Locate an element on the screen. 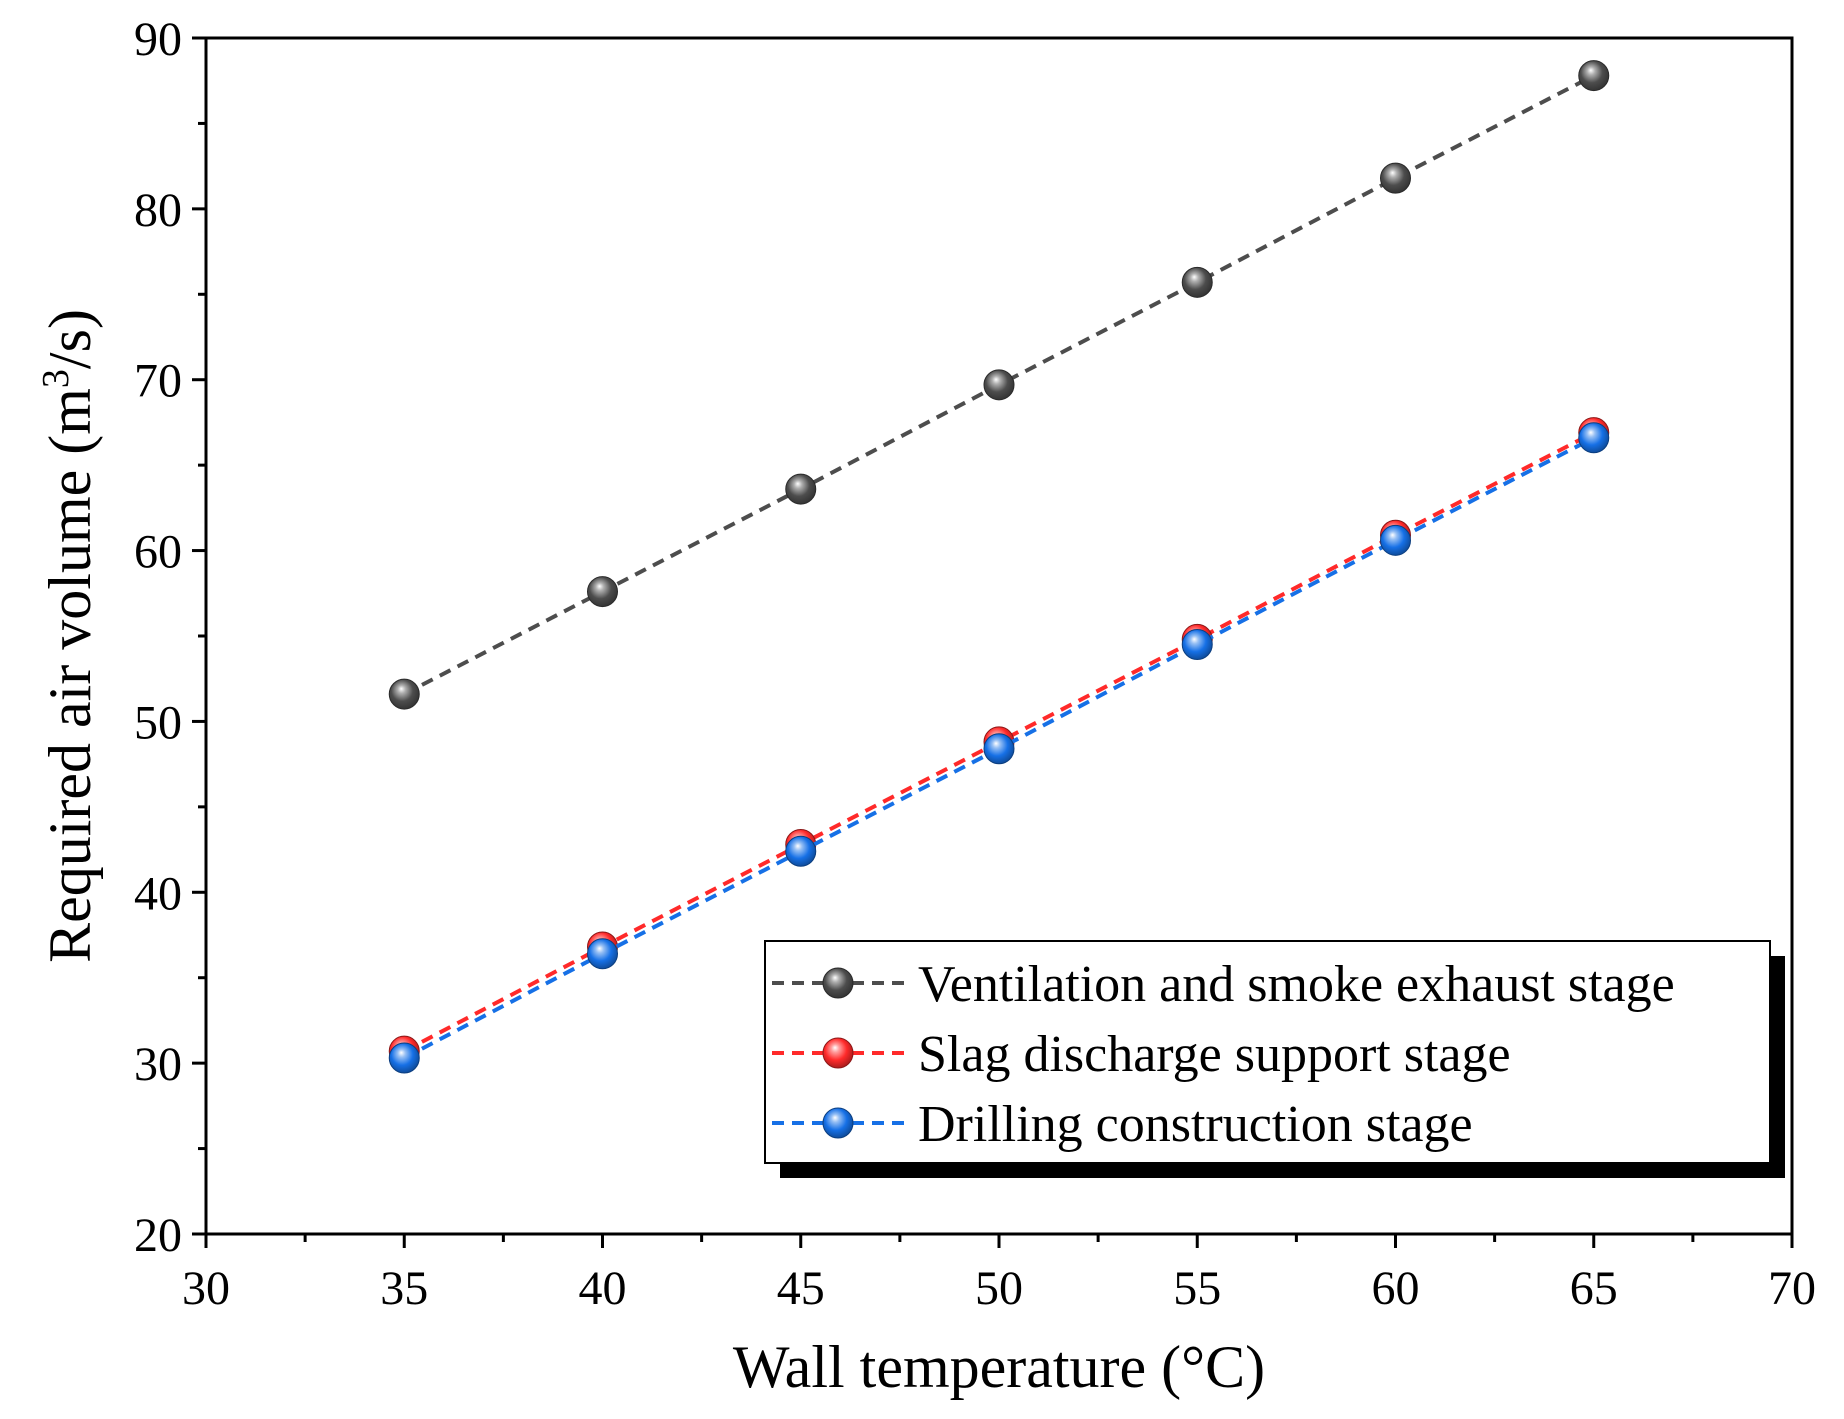 The width and height of the screenshot is (1844, 1419). x-tick-label: 55 is located at coordinates (1197, 1288).